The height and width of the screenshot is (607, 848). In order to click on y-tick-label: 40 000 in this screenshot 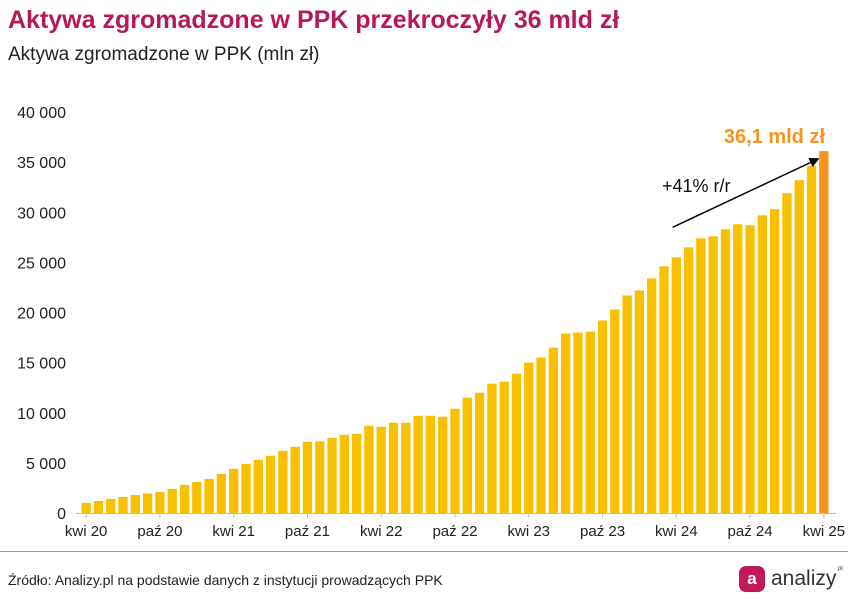, I will do `click(41, 113)`.